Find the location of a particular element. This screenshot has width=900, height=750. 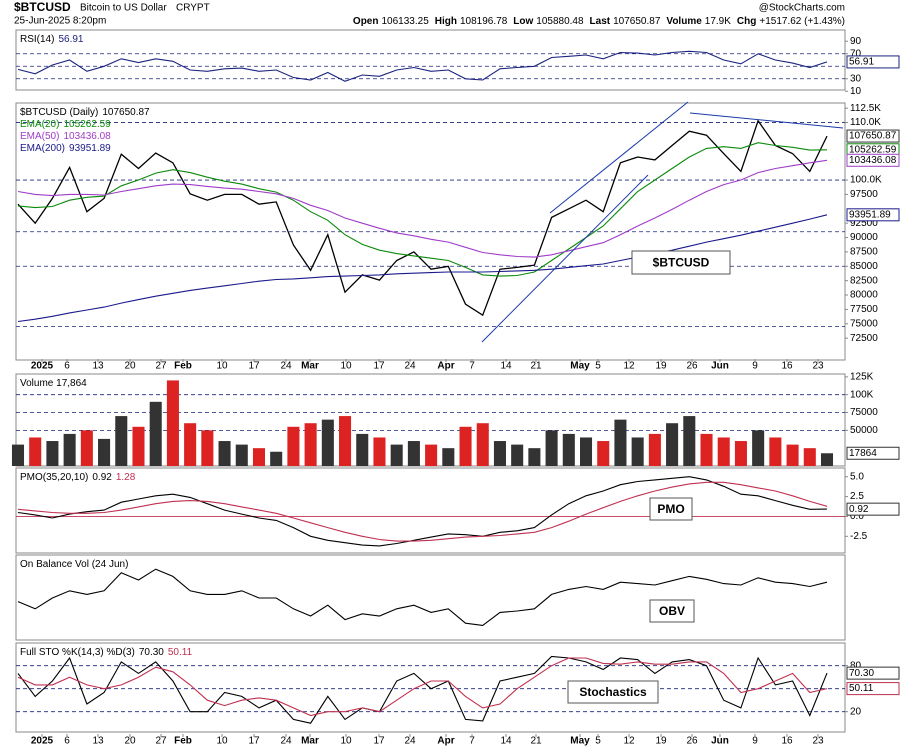

legend-name: EMA(200) is located at coordinates (42, 148).